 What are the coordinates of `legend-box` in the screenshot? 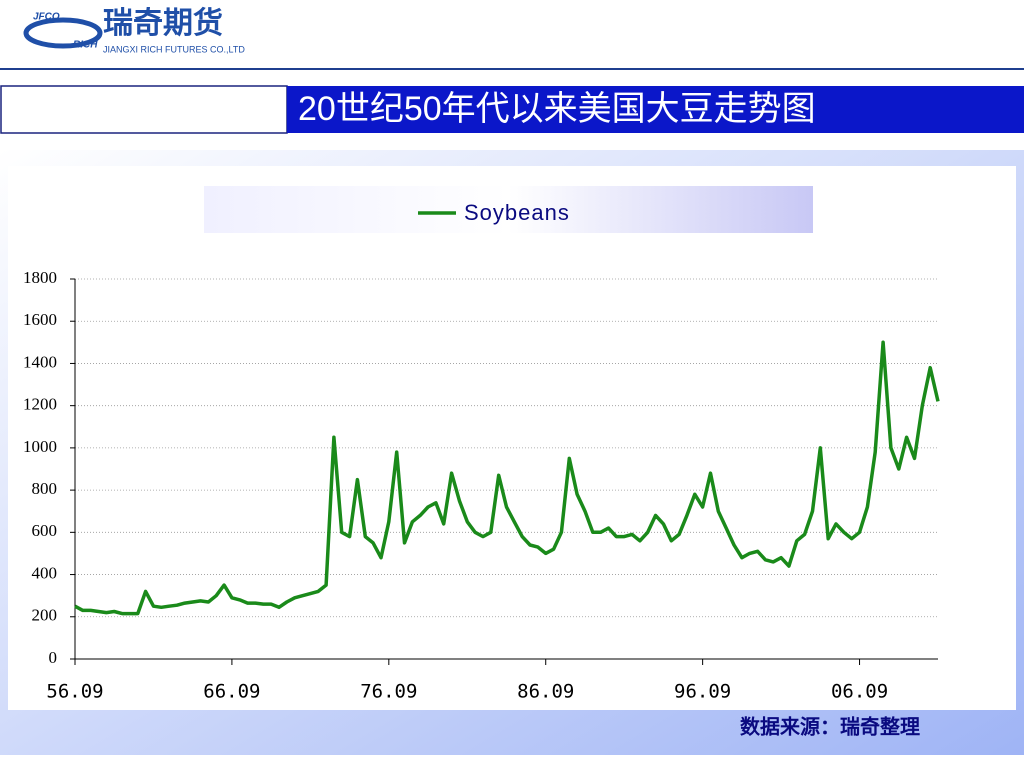 It's located at (508, 209).